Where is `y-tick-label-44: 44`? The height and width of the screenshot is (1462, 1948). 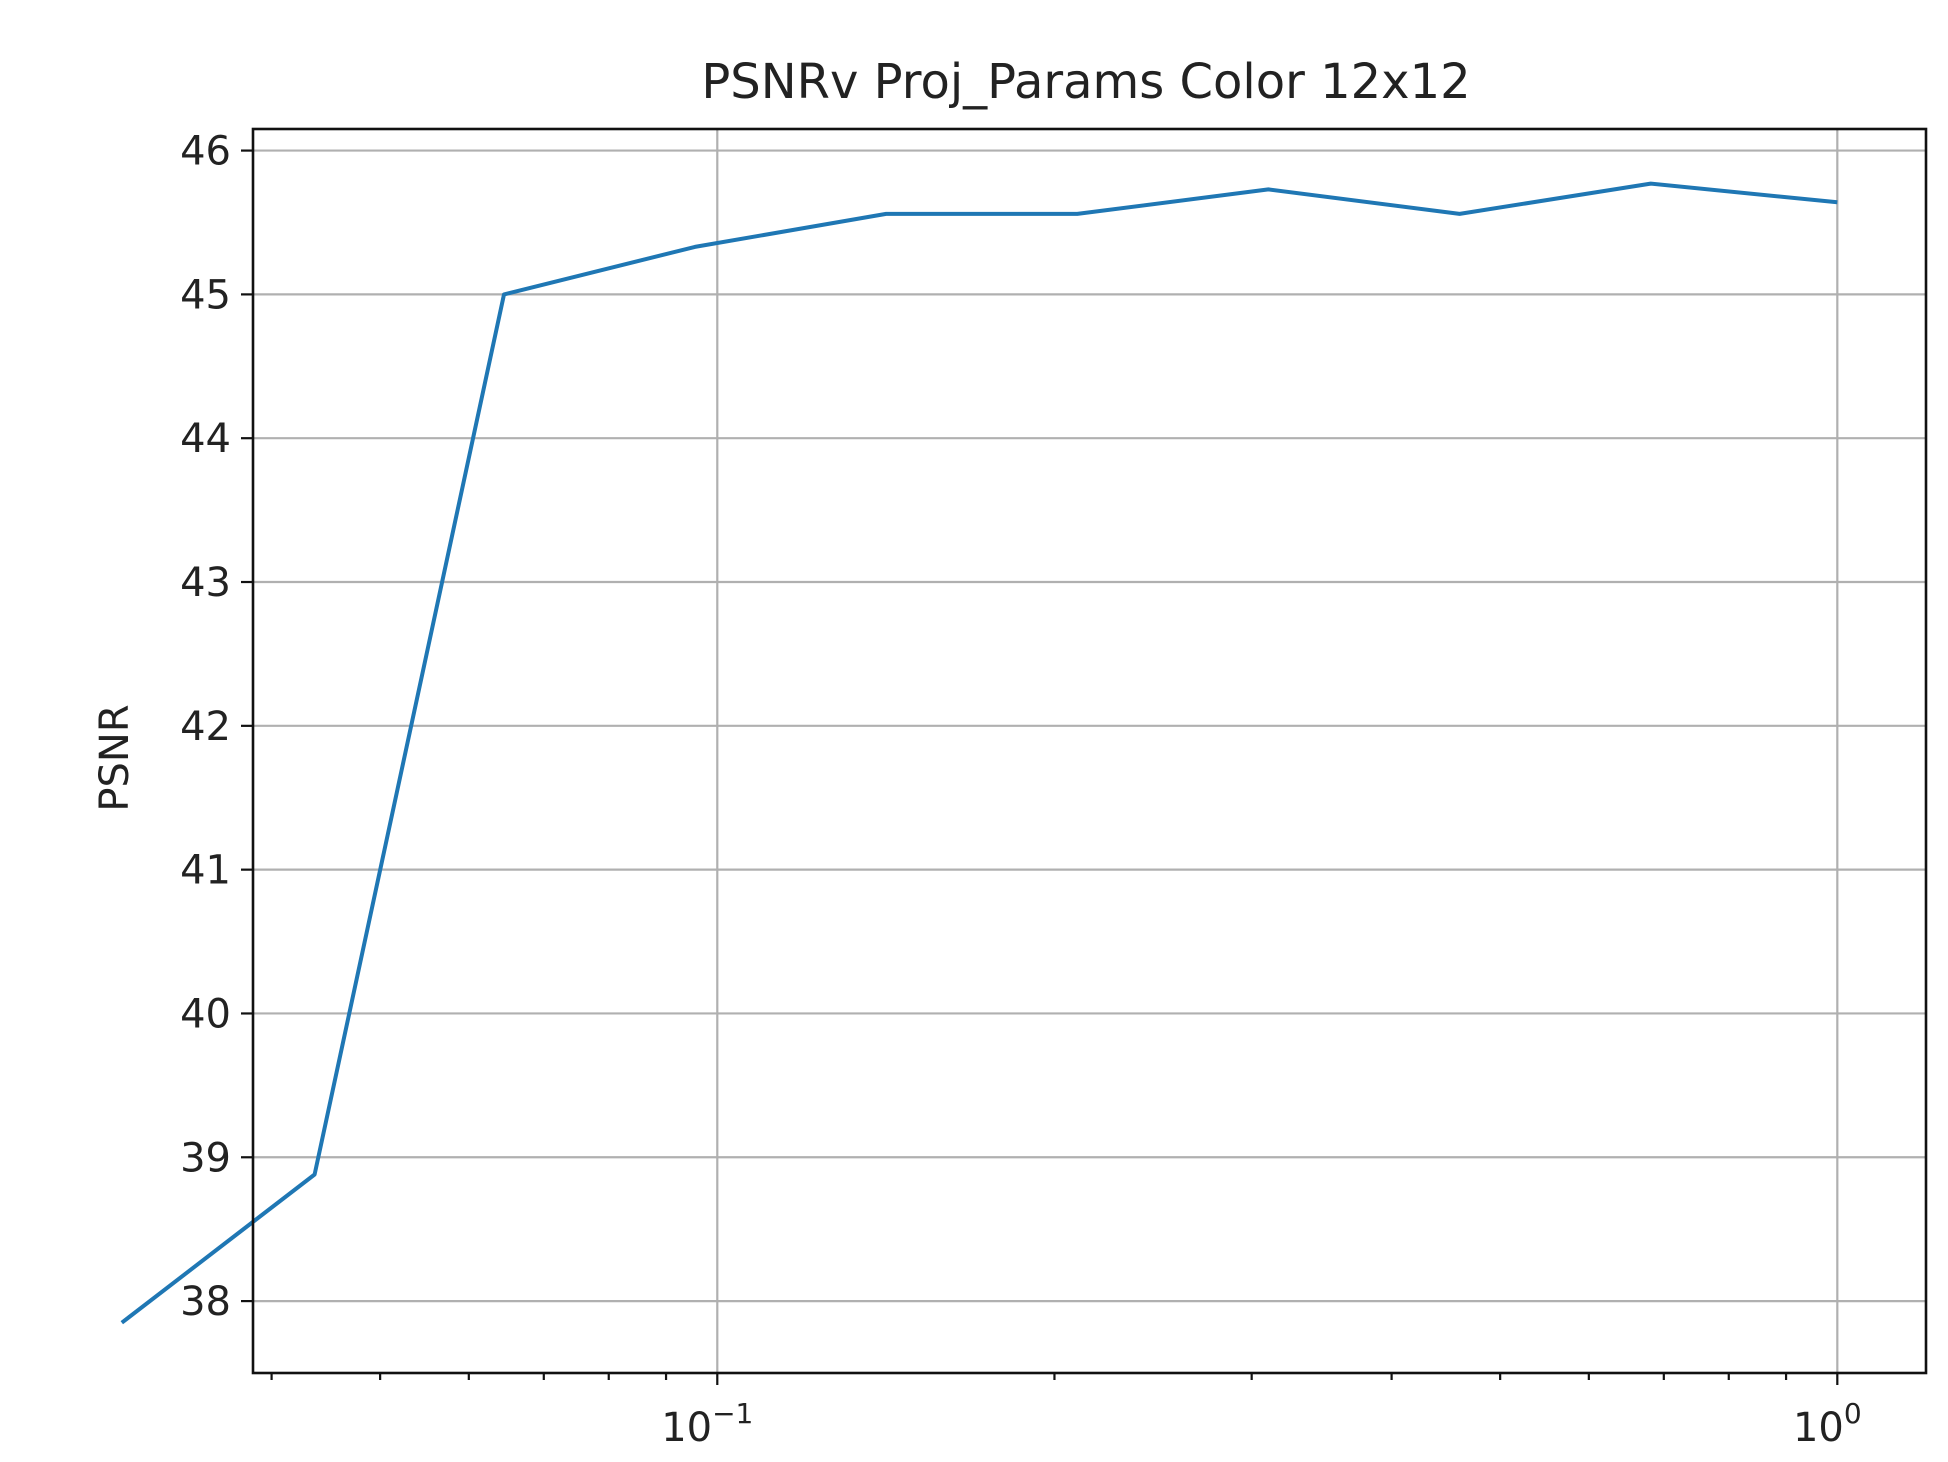
y-tick-label-44: 44 is located at coordinates (205, 439).